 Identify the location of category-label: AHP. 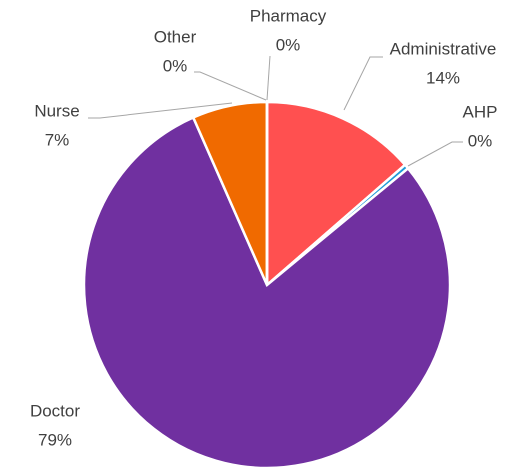
(480, 111).